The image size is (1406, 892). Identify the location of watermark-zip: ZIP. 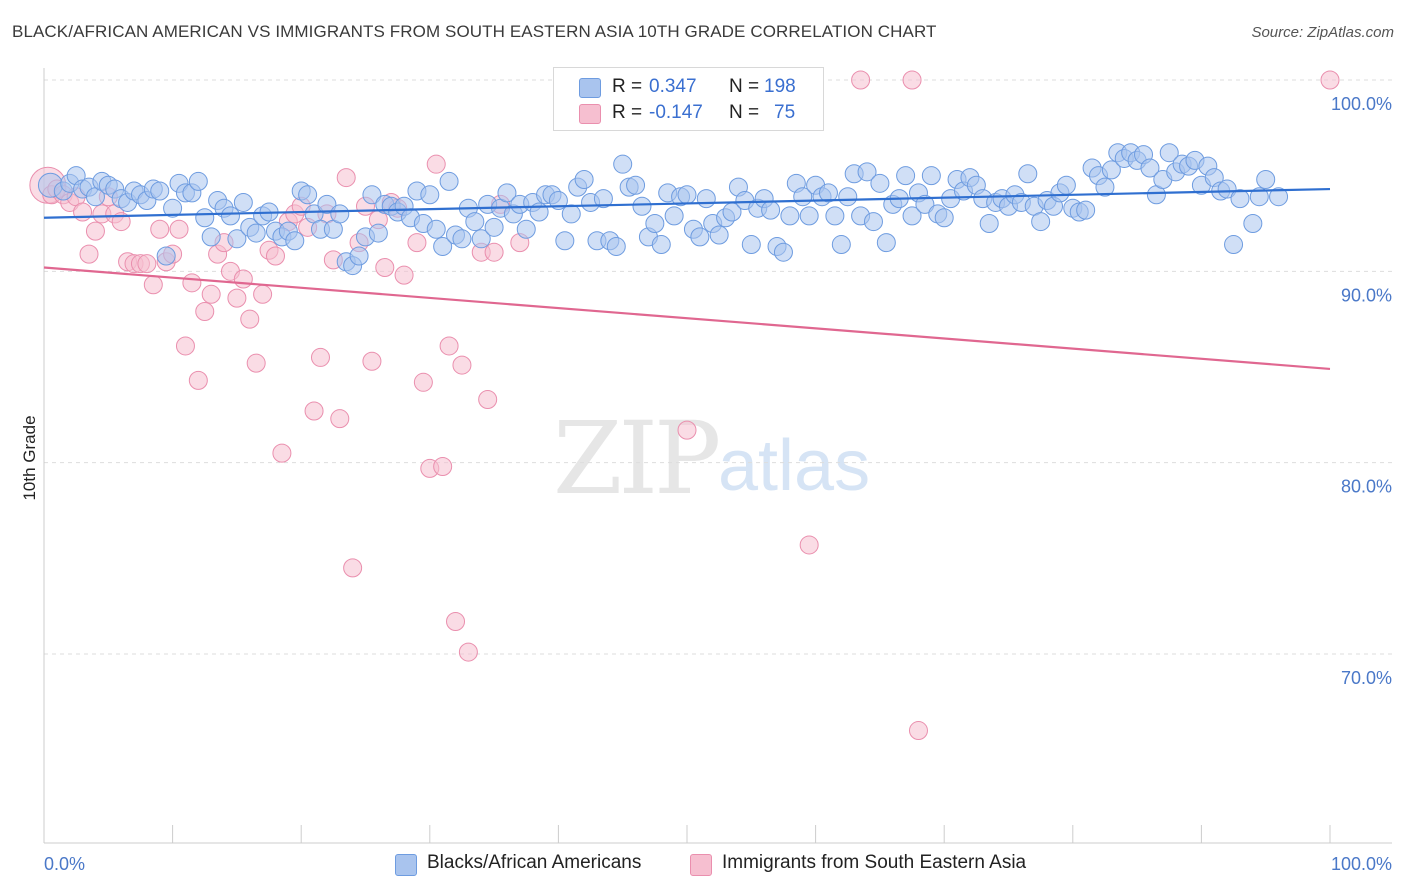
(637, 458).